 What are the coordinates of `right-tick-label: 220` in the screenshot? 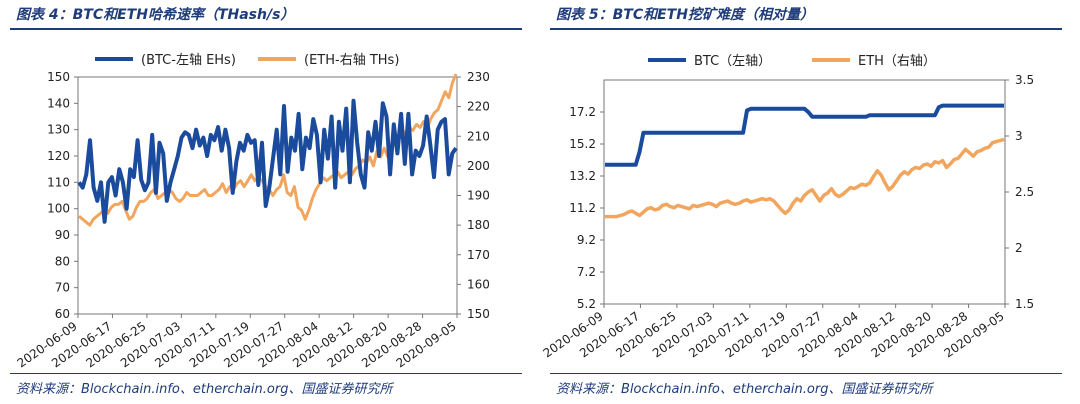 It's located at (478, 107).